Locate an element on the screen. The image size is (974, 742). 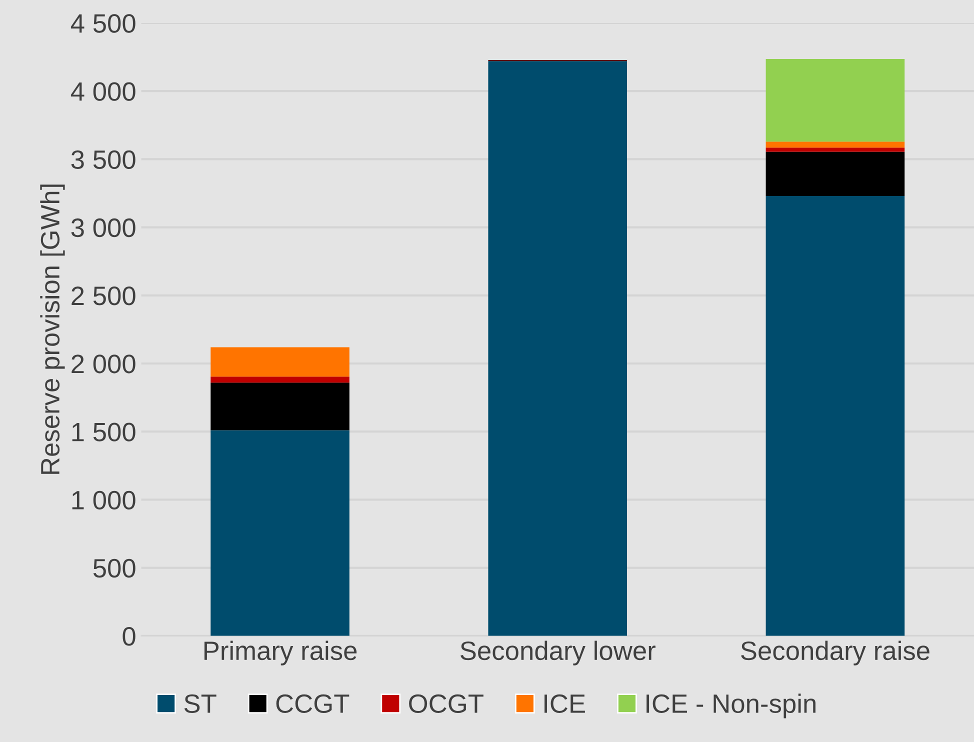
legend-label: CCGT is located at coordinates (313, 704).